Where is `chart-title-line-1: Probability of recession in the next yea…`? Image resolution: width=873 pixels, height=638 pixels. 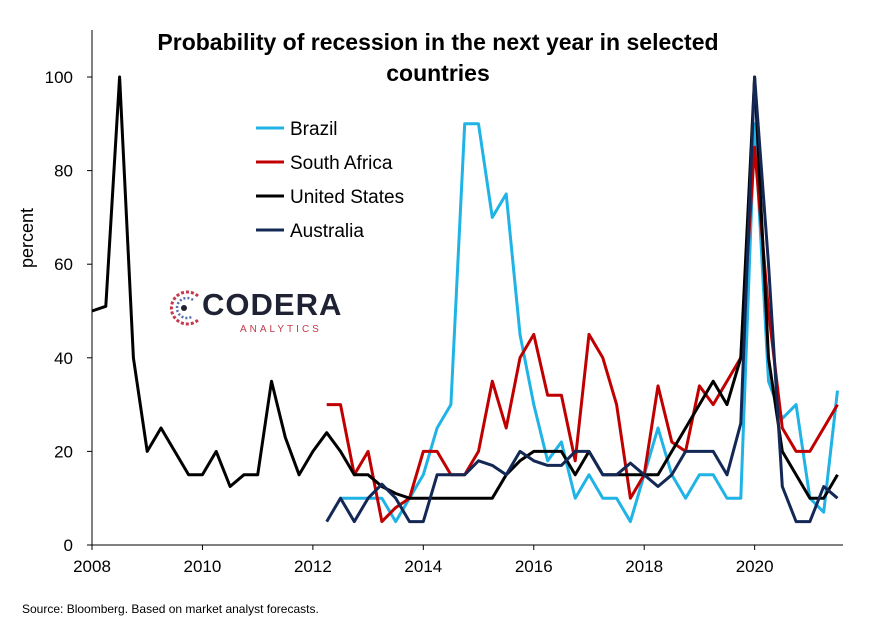
chart-title-line-1: Probability of recession in the next yea… is located at coordinates (437, 42).